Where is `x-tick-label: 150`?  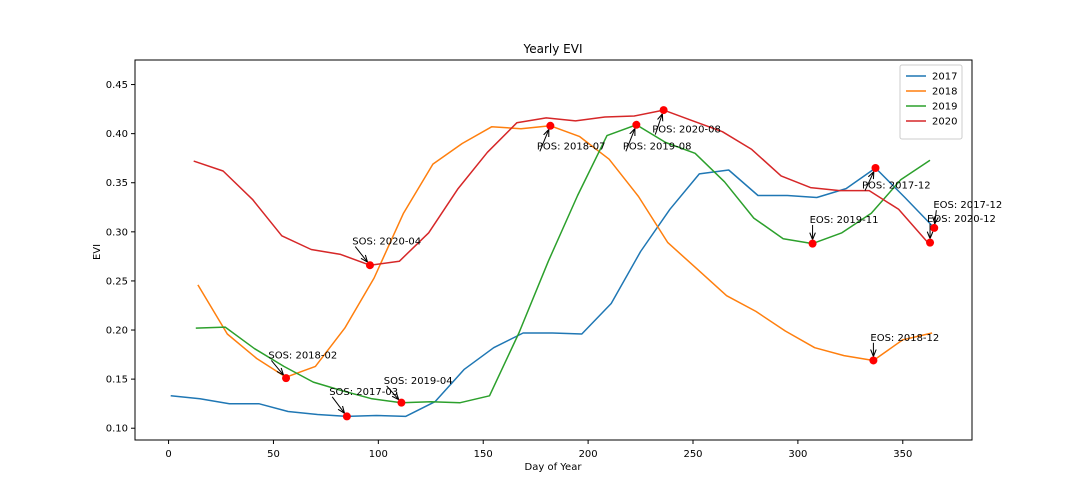
x-tick-label: 150 is located at coordinates (483, 454).